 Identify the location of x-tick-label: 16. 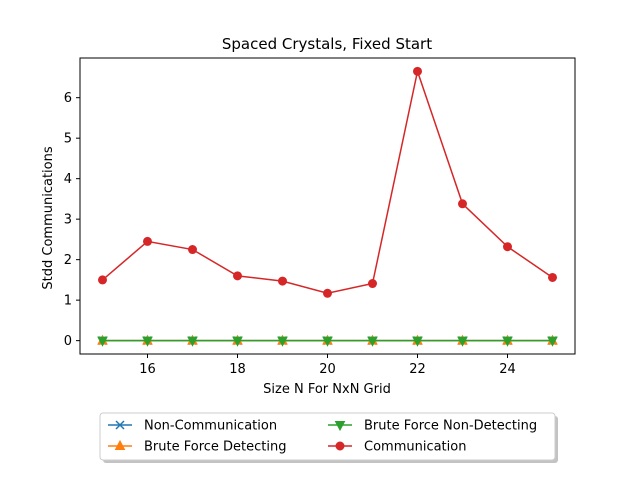
(147, 369).